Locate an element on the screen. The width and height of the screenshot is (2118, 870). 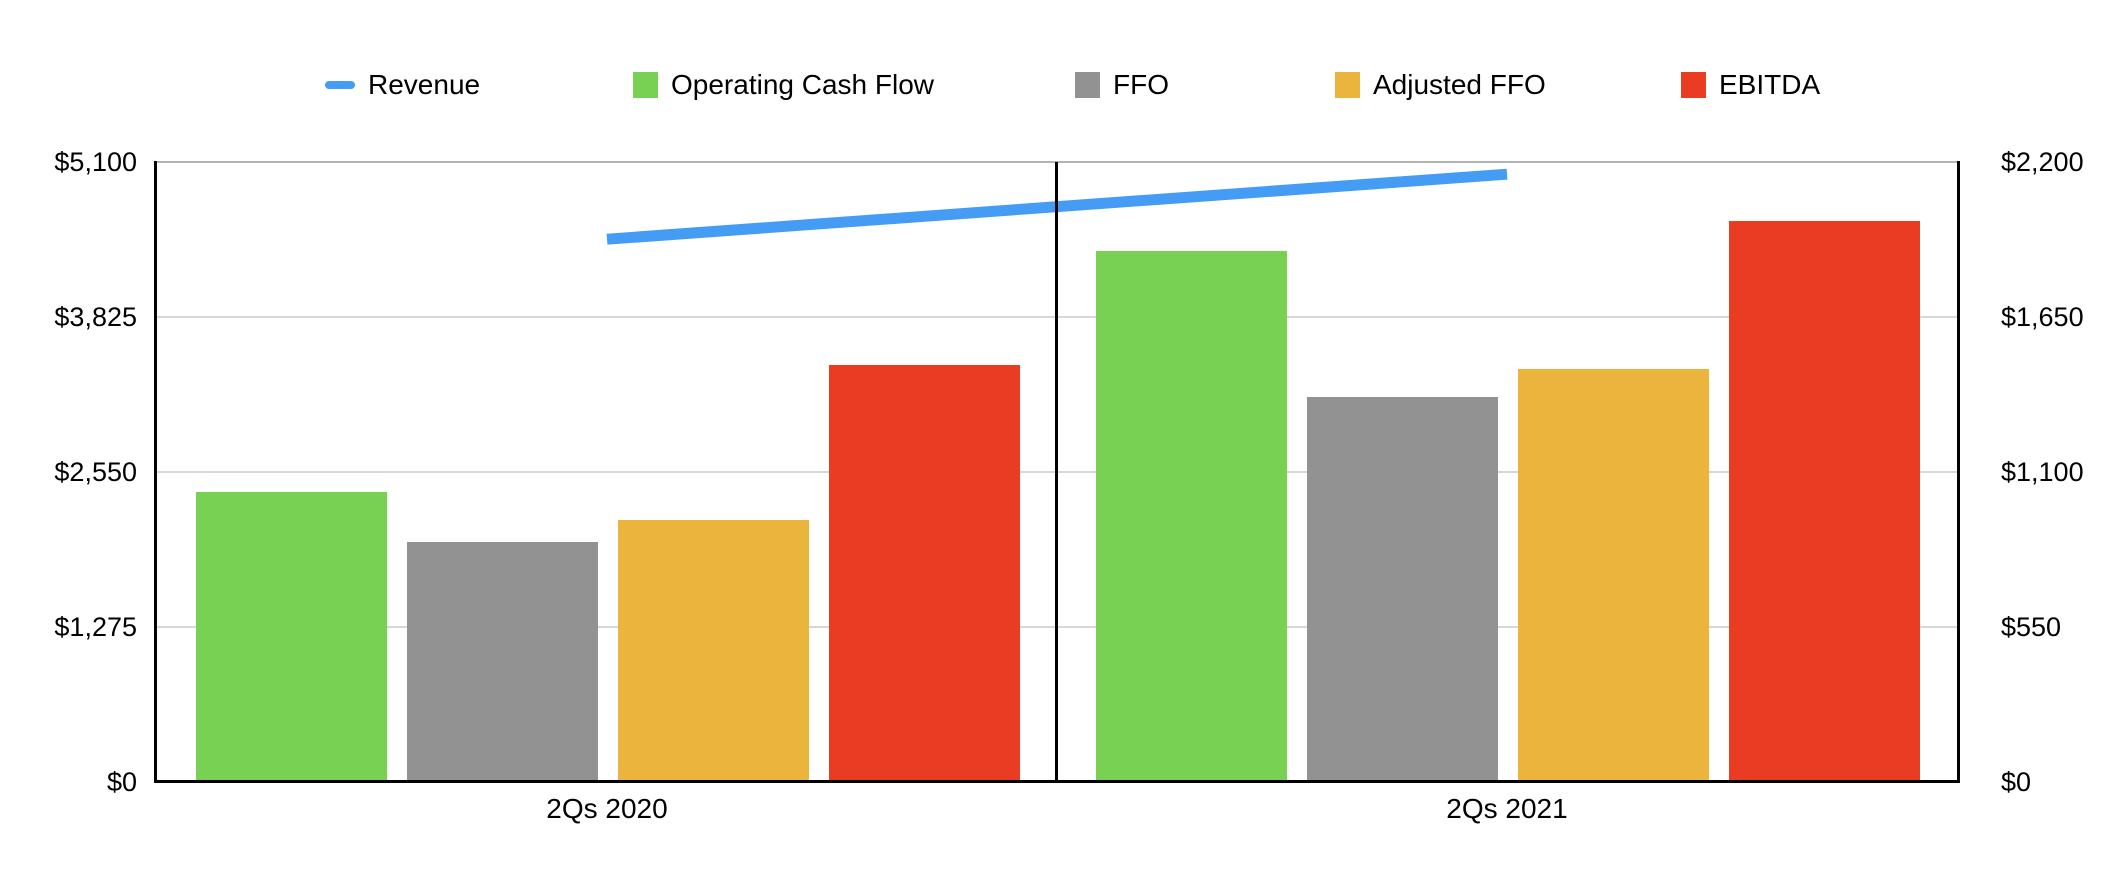
y-tick-label-right-4: $0 is located at coordinates (2016, 782).